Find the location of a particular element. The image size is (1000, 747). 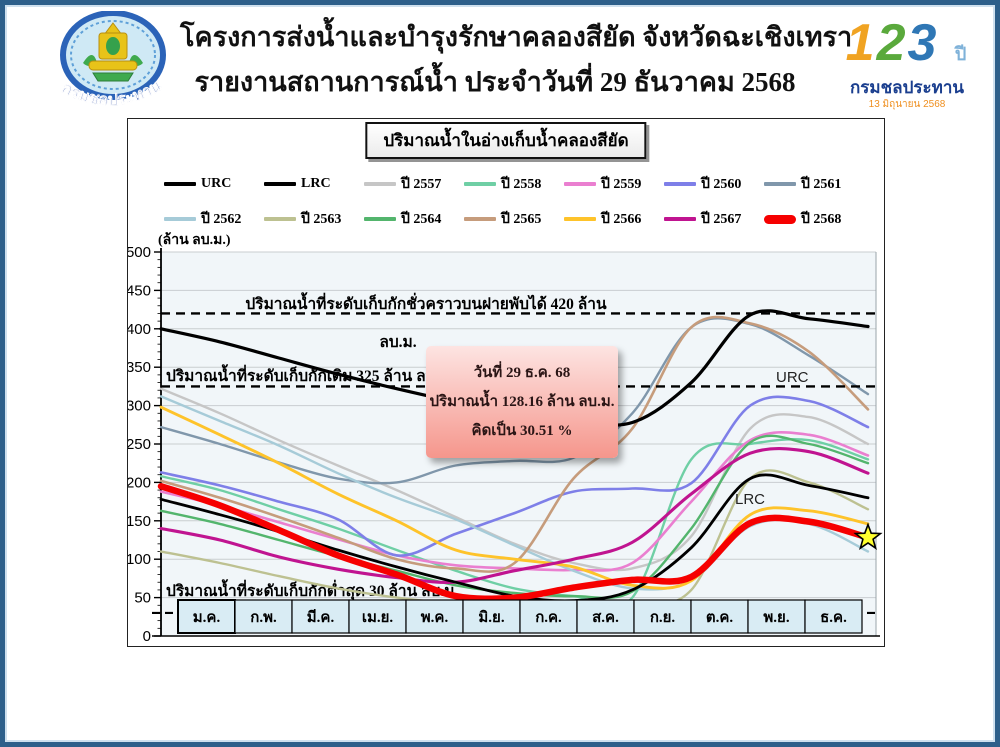

legend-label: ปี 2566 is located at coordinates (621, 219).